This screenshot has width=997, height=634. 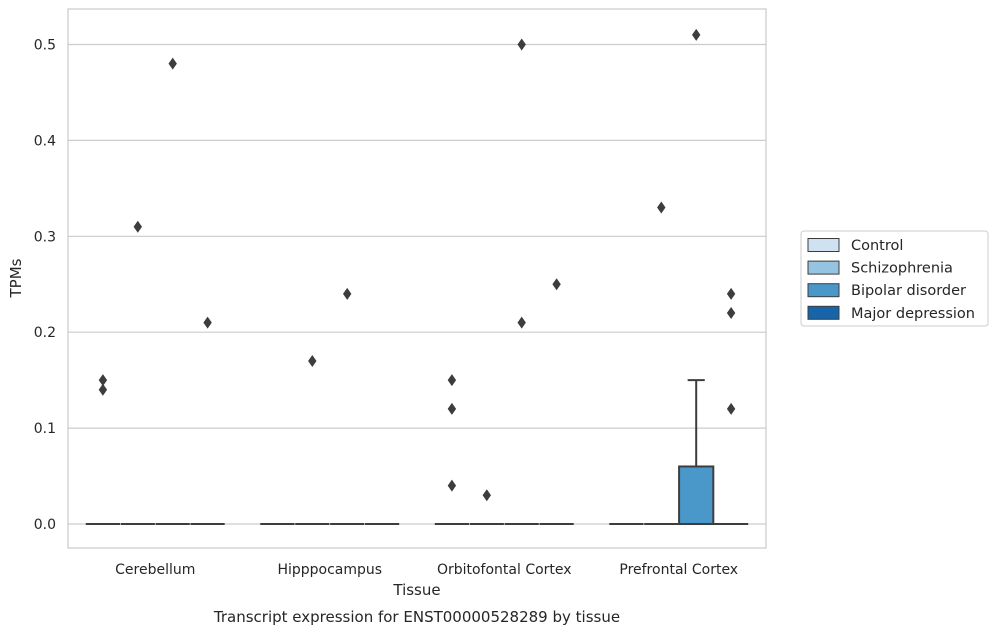 I want to click on legend-label: Control, so click(x=877, y=246).